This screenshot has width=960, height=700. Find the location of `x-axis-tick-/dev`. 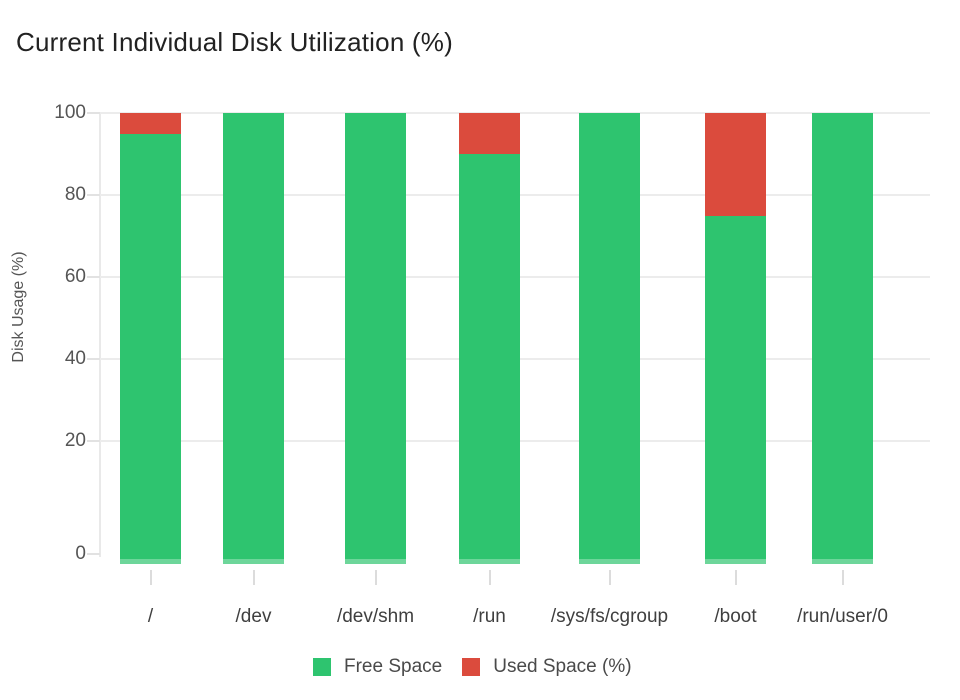

x-axis-tick-/dev is located at coordinates (253, 577).